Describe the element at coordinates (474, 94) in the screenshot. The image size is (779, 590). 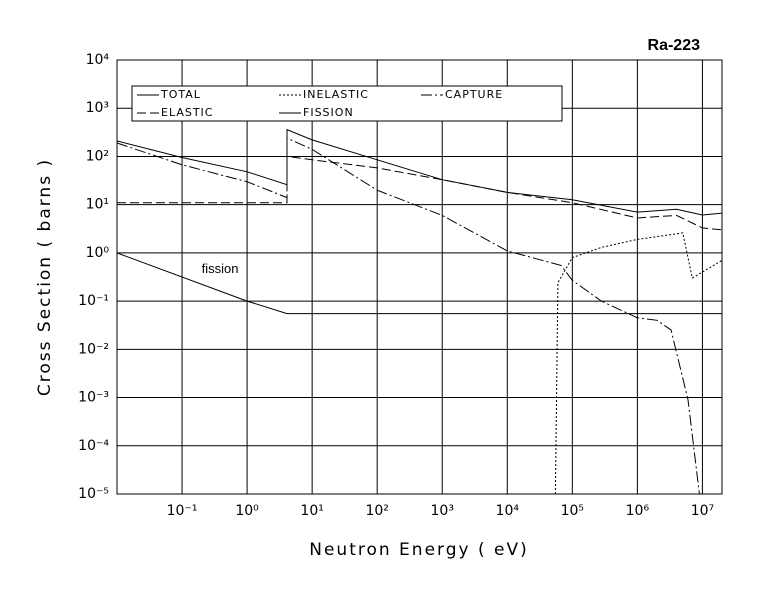
I see `legend-label: CAPTURE` at that location.